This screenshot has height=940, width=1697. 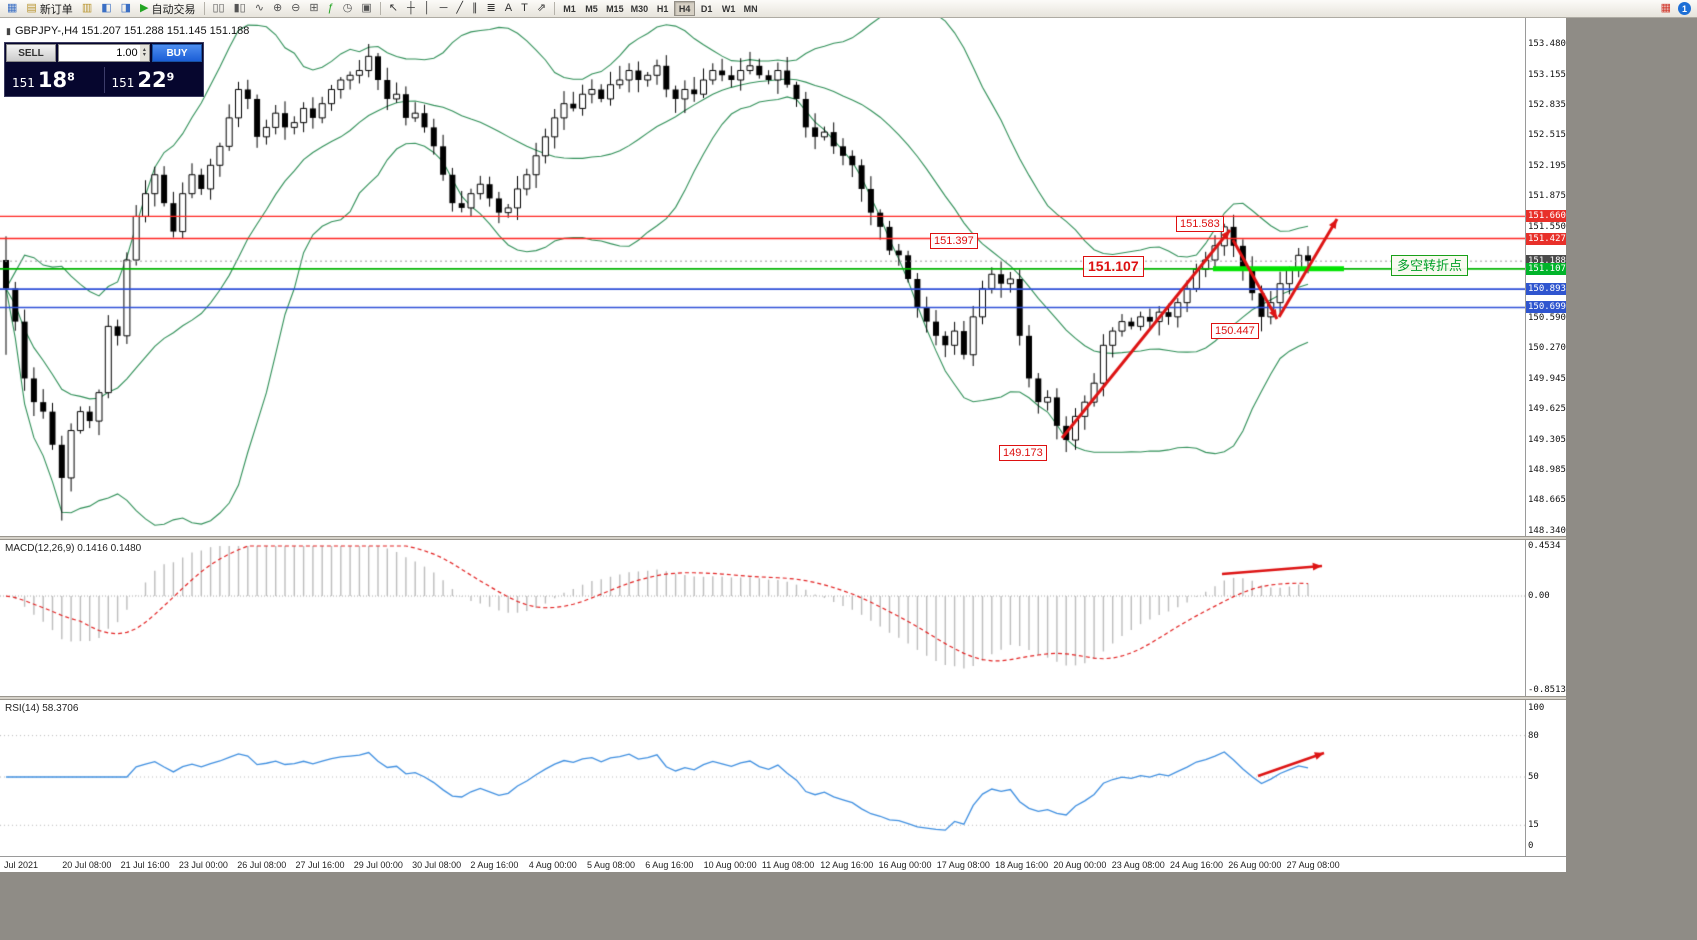 I want to click on zoom-out-glyph: ⊖, so click(x=296, y=8).